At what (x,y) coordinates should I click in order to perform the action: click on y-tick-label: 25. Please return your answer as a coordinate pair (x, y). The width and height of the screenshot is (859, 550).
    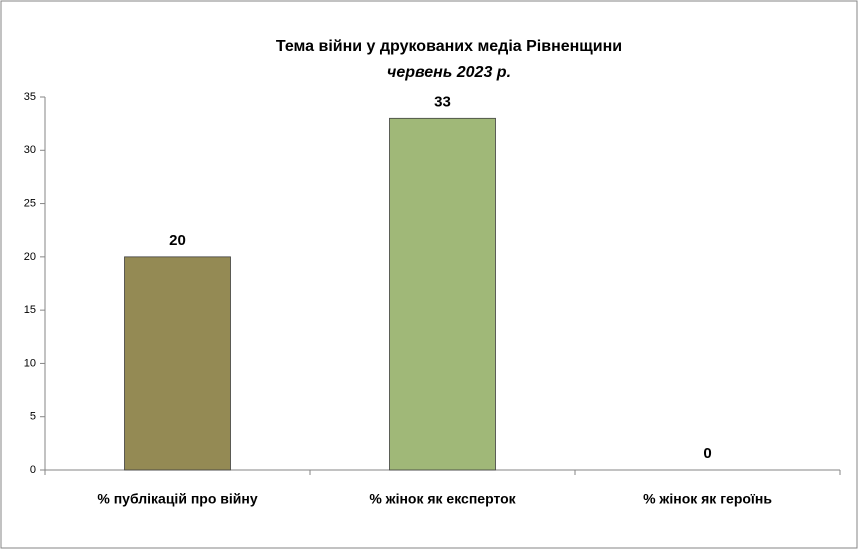
    Looking at the image, I should click on (30, 203).